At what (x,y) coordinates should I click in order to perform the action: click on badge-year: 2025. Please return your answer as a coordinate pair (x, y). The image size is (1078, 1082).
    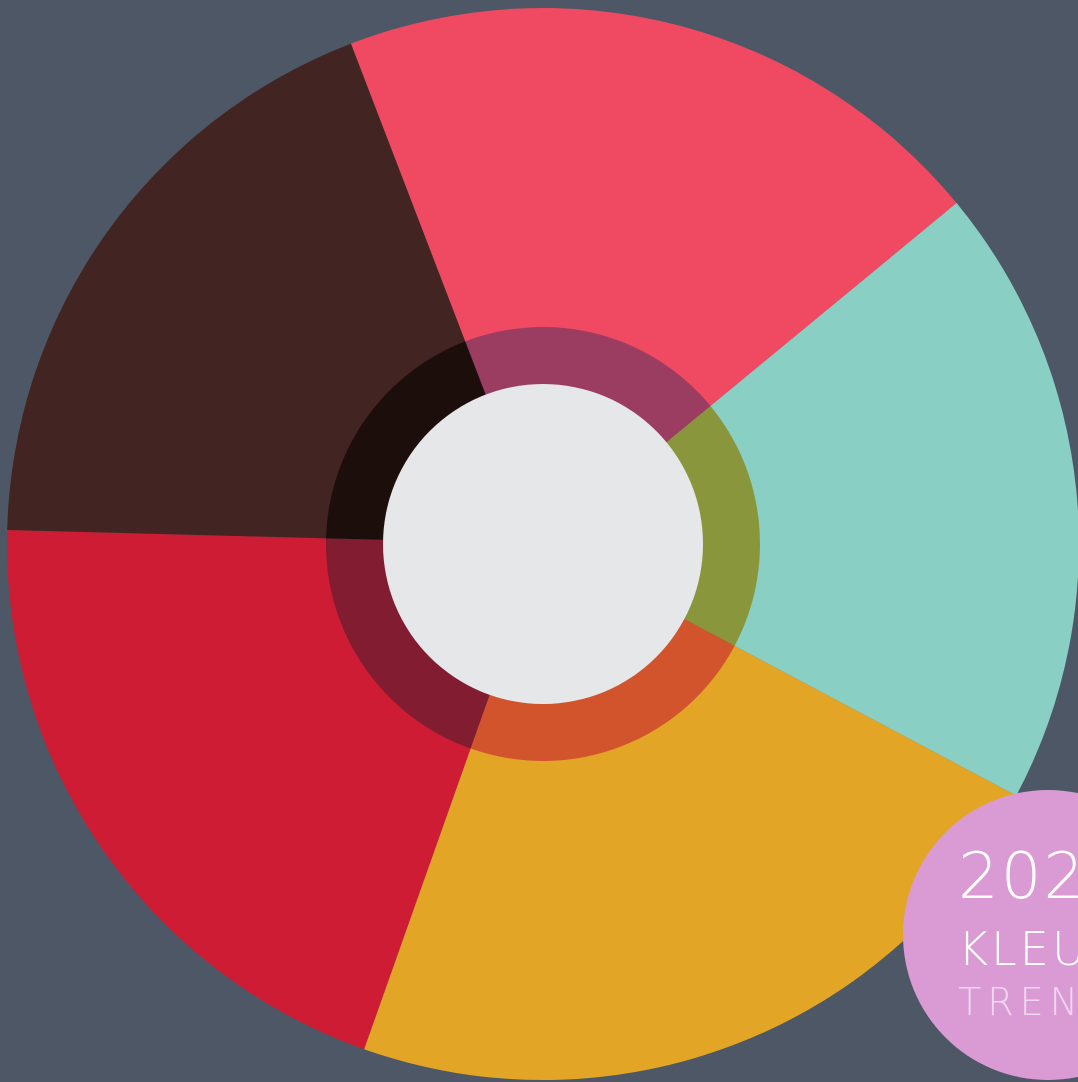
    Looking at the image, I should click on (1018, 877).